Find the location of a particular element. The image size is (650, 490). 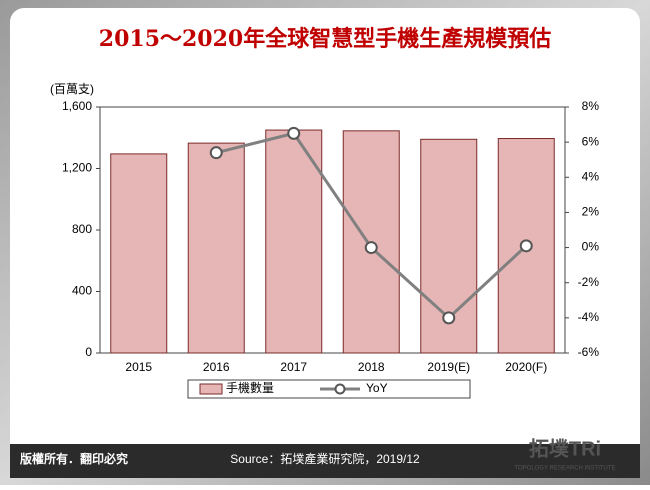

y2-tick-label: -4% is located at coordinates (589, 317).